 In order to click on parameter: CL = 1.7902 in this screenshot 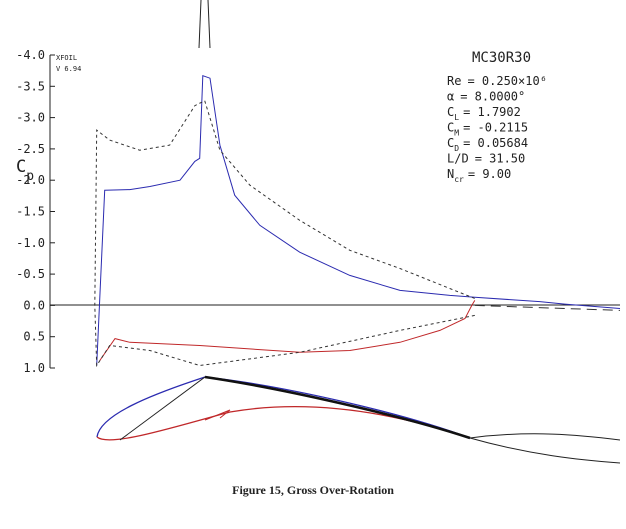, I will do `click(484, 113)`.